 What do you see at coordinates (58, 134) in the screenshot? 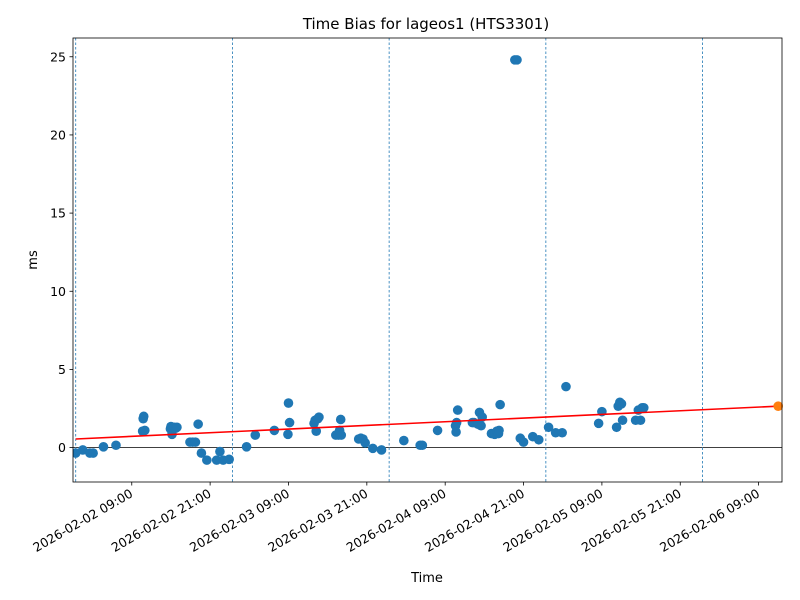
I see `y-tick-label: 20` at bounding box center [58, 134].